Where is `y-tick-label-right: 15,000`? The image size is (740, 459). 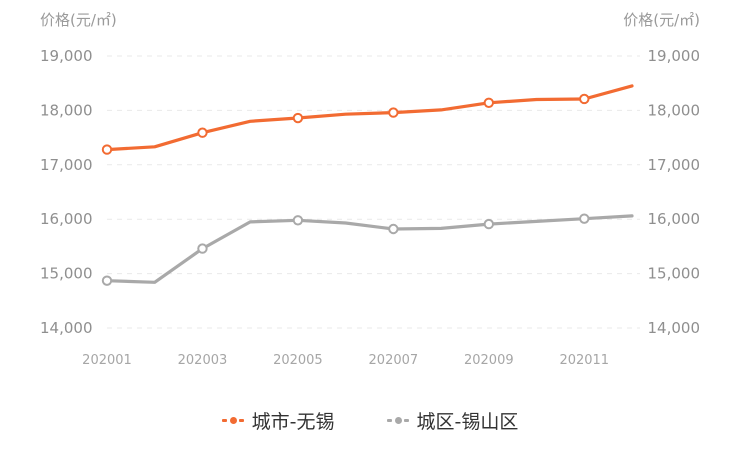
y-tick-label-right: 15,000 is located at coordinates (674, 274).